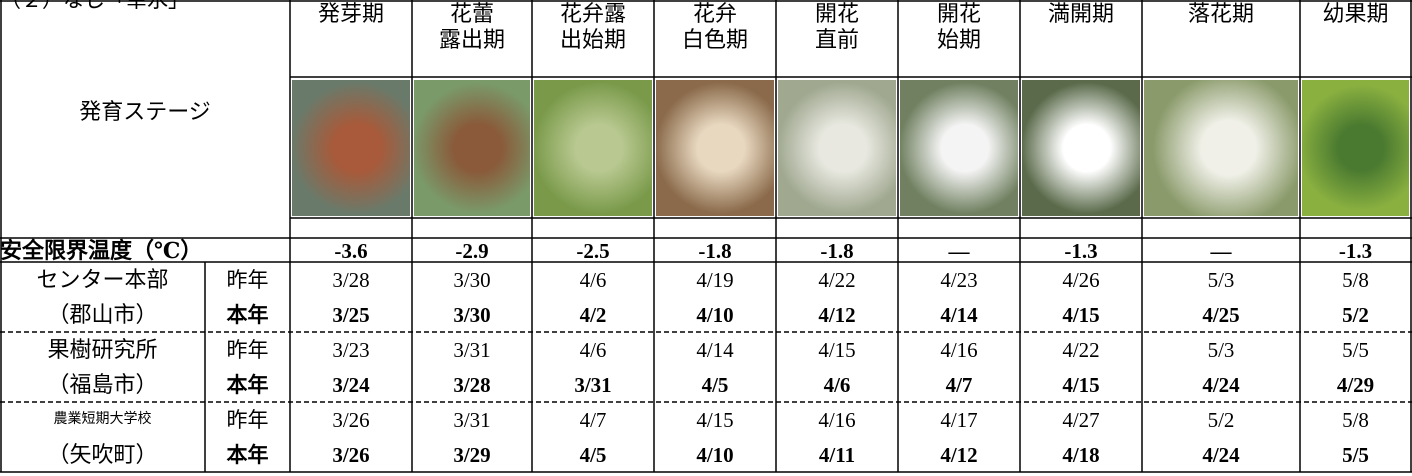 This screenshot has height=476, width=1412. I want to click on station-name: センター本部, so click(102, 279).